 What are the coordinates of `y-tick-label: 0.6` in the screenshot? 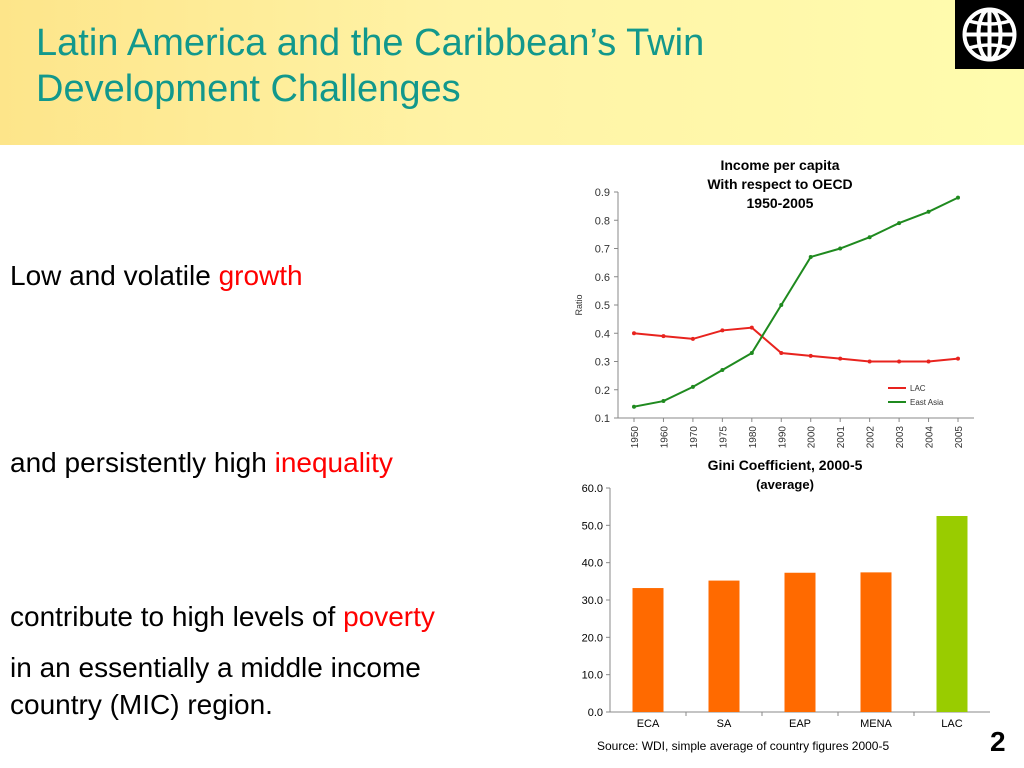 It's located at (602, 278).